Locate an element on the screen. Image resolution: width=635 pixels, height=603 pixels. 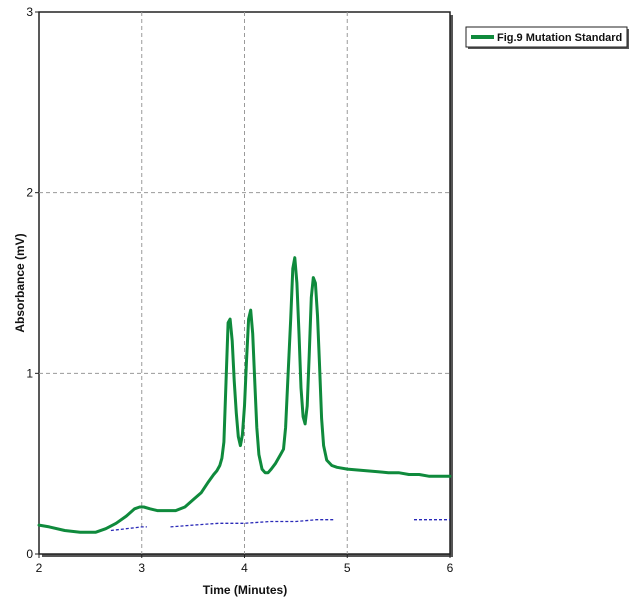
x-axis-ticks: 2 3 4 5 6 is located at coordinates (245, 564).